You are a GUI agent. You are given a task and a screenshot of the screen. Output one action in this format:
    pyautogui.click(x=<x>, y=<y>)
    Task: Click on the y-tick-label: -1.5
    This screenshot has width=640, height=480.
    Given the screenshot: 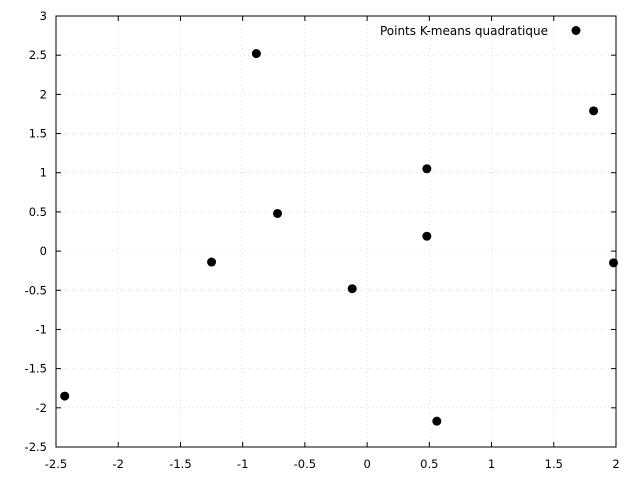 What is the action you would take?
    pyautogui.click(x=36, y=369)
    